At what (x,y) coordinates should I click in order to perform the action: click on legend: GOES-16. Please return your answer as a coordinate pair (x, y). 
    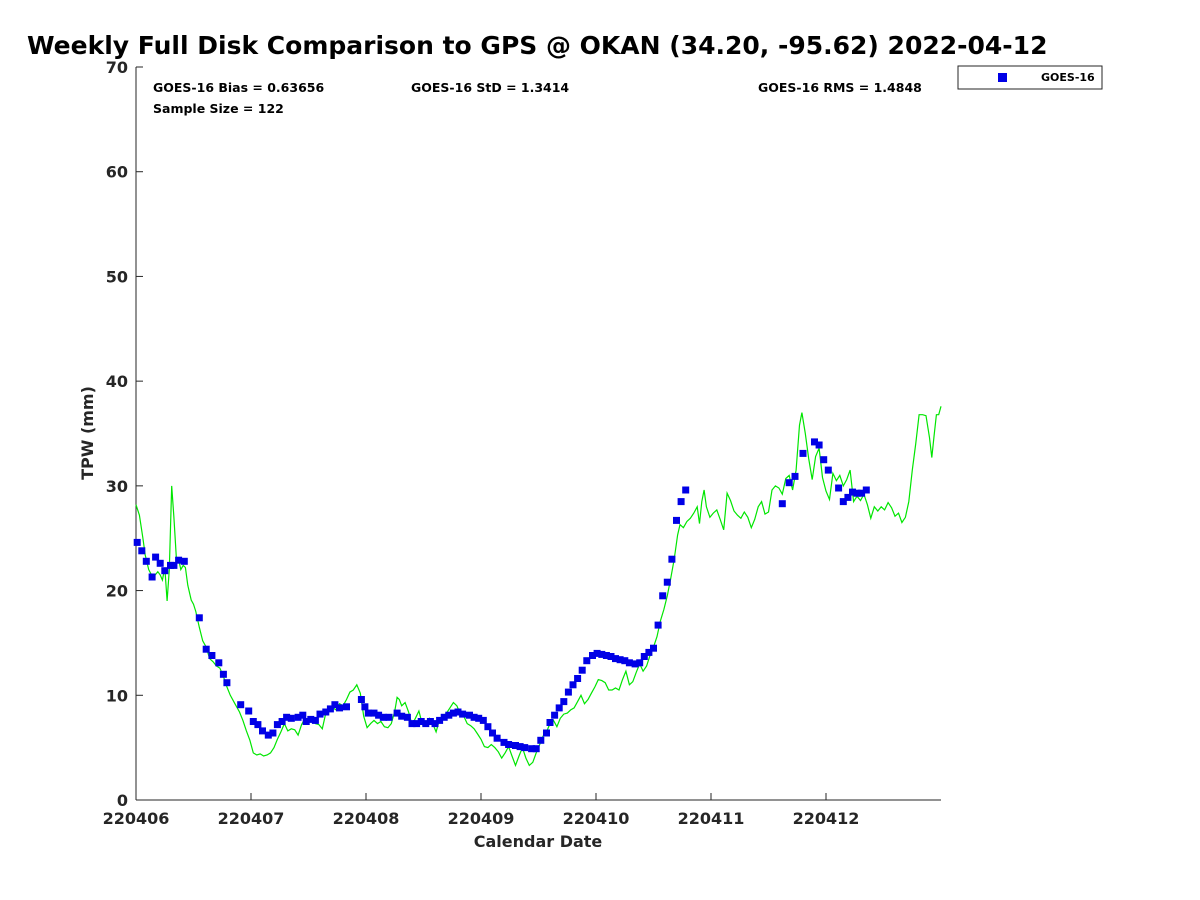
    Looking at the image, I should click on (1030, 77).